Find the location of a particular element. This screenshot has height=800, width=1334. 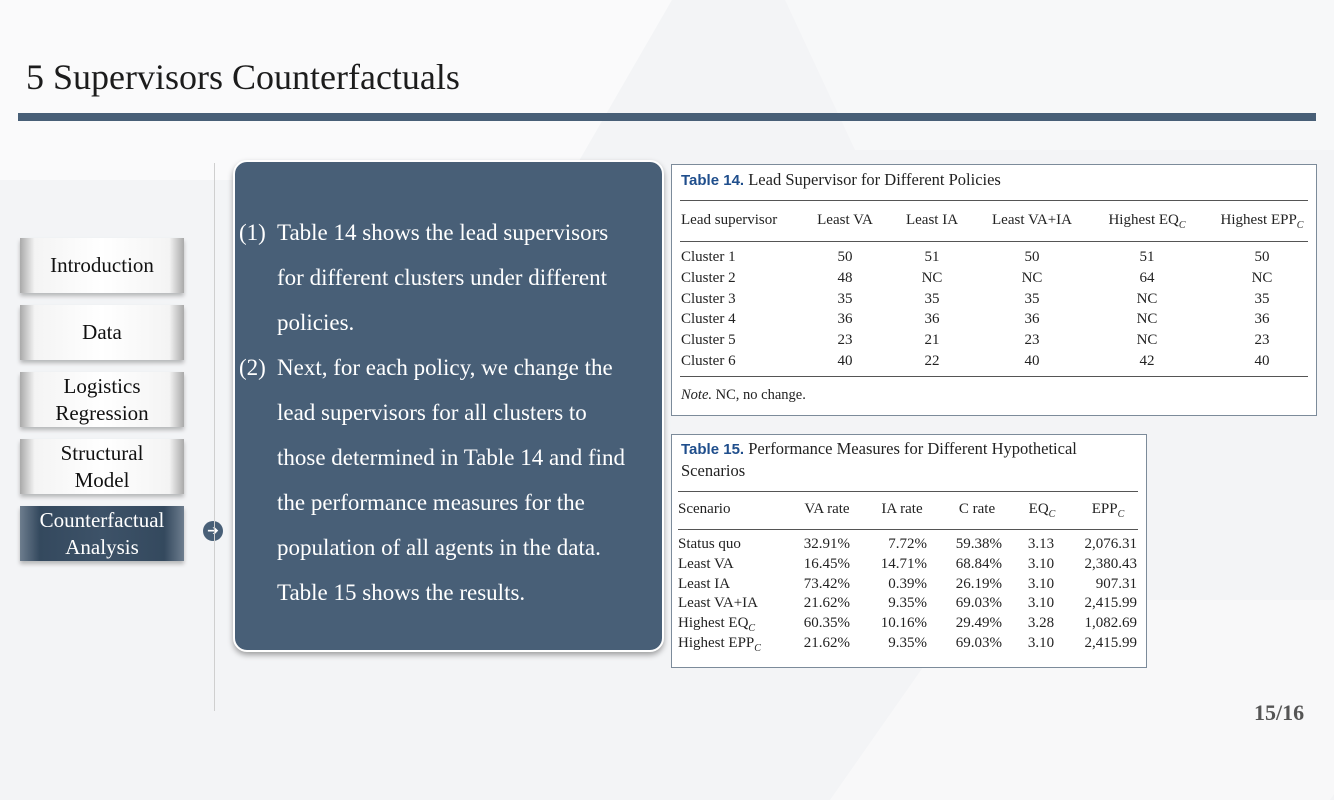

table-cell: 2,076.31 is located at coordinates (1111, 544).